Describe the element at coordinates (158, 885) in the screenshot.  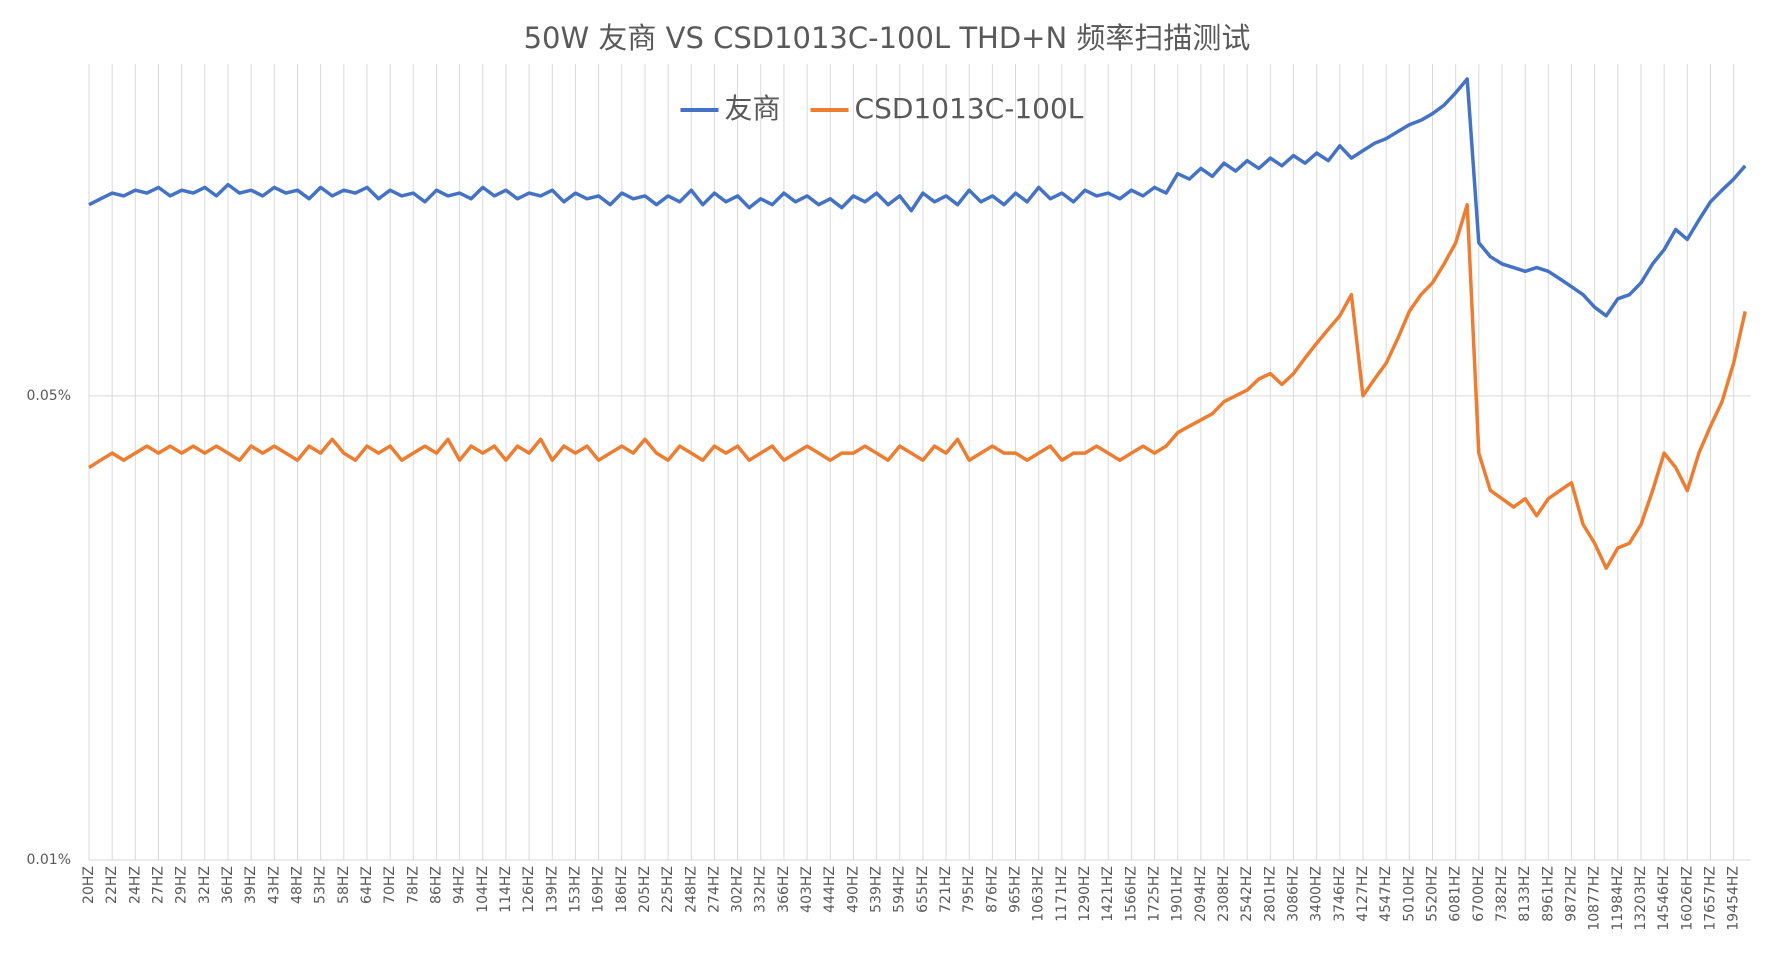
I see `x-tick-label: 27HZ` at that location.